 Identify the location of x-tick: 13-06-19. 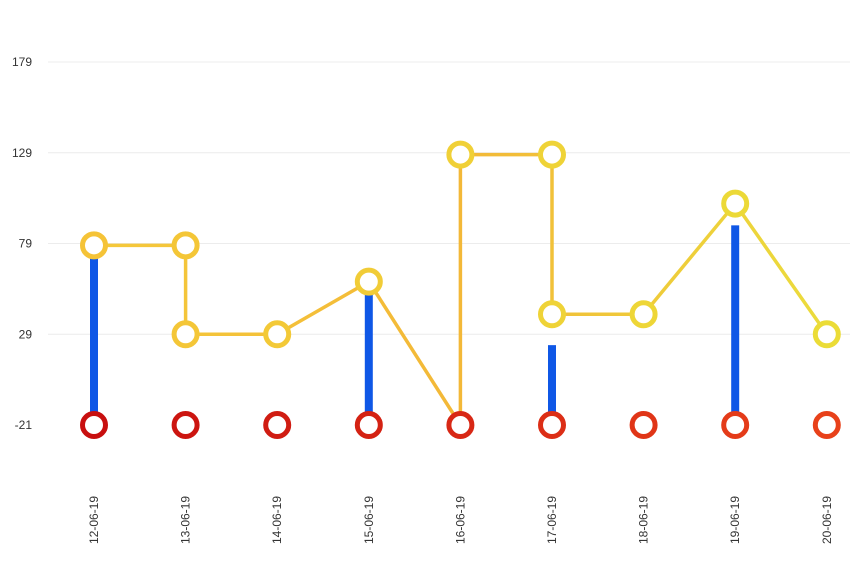
(186, 520).